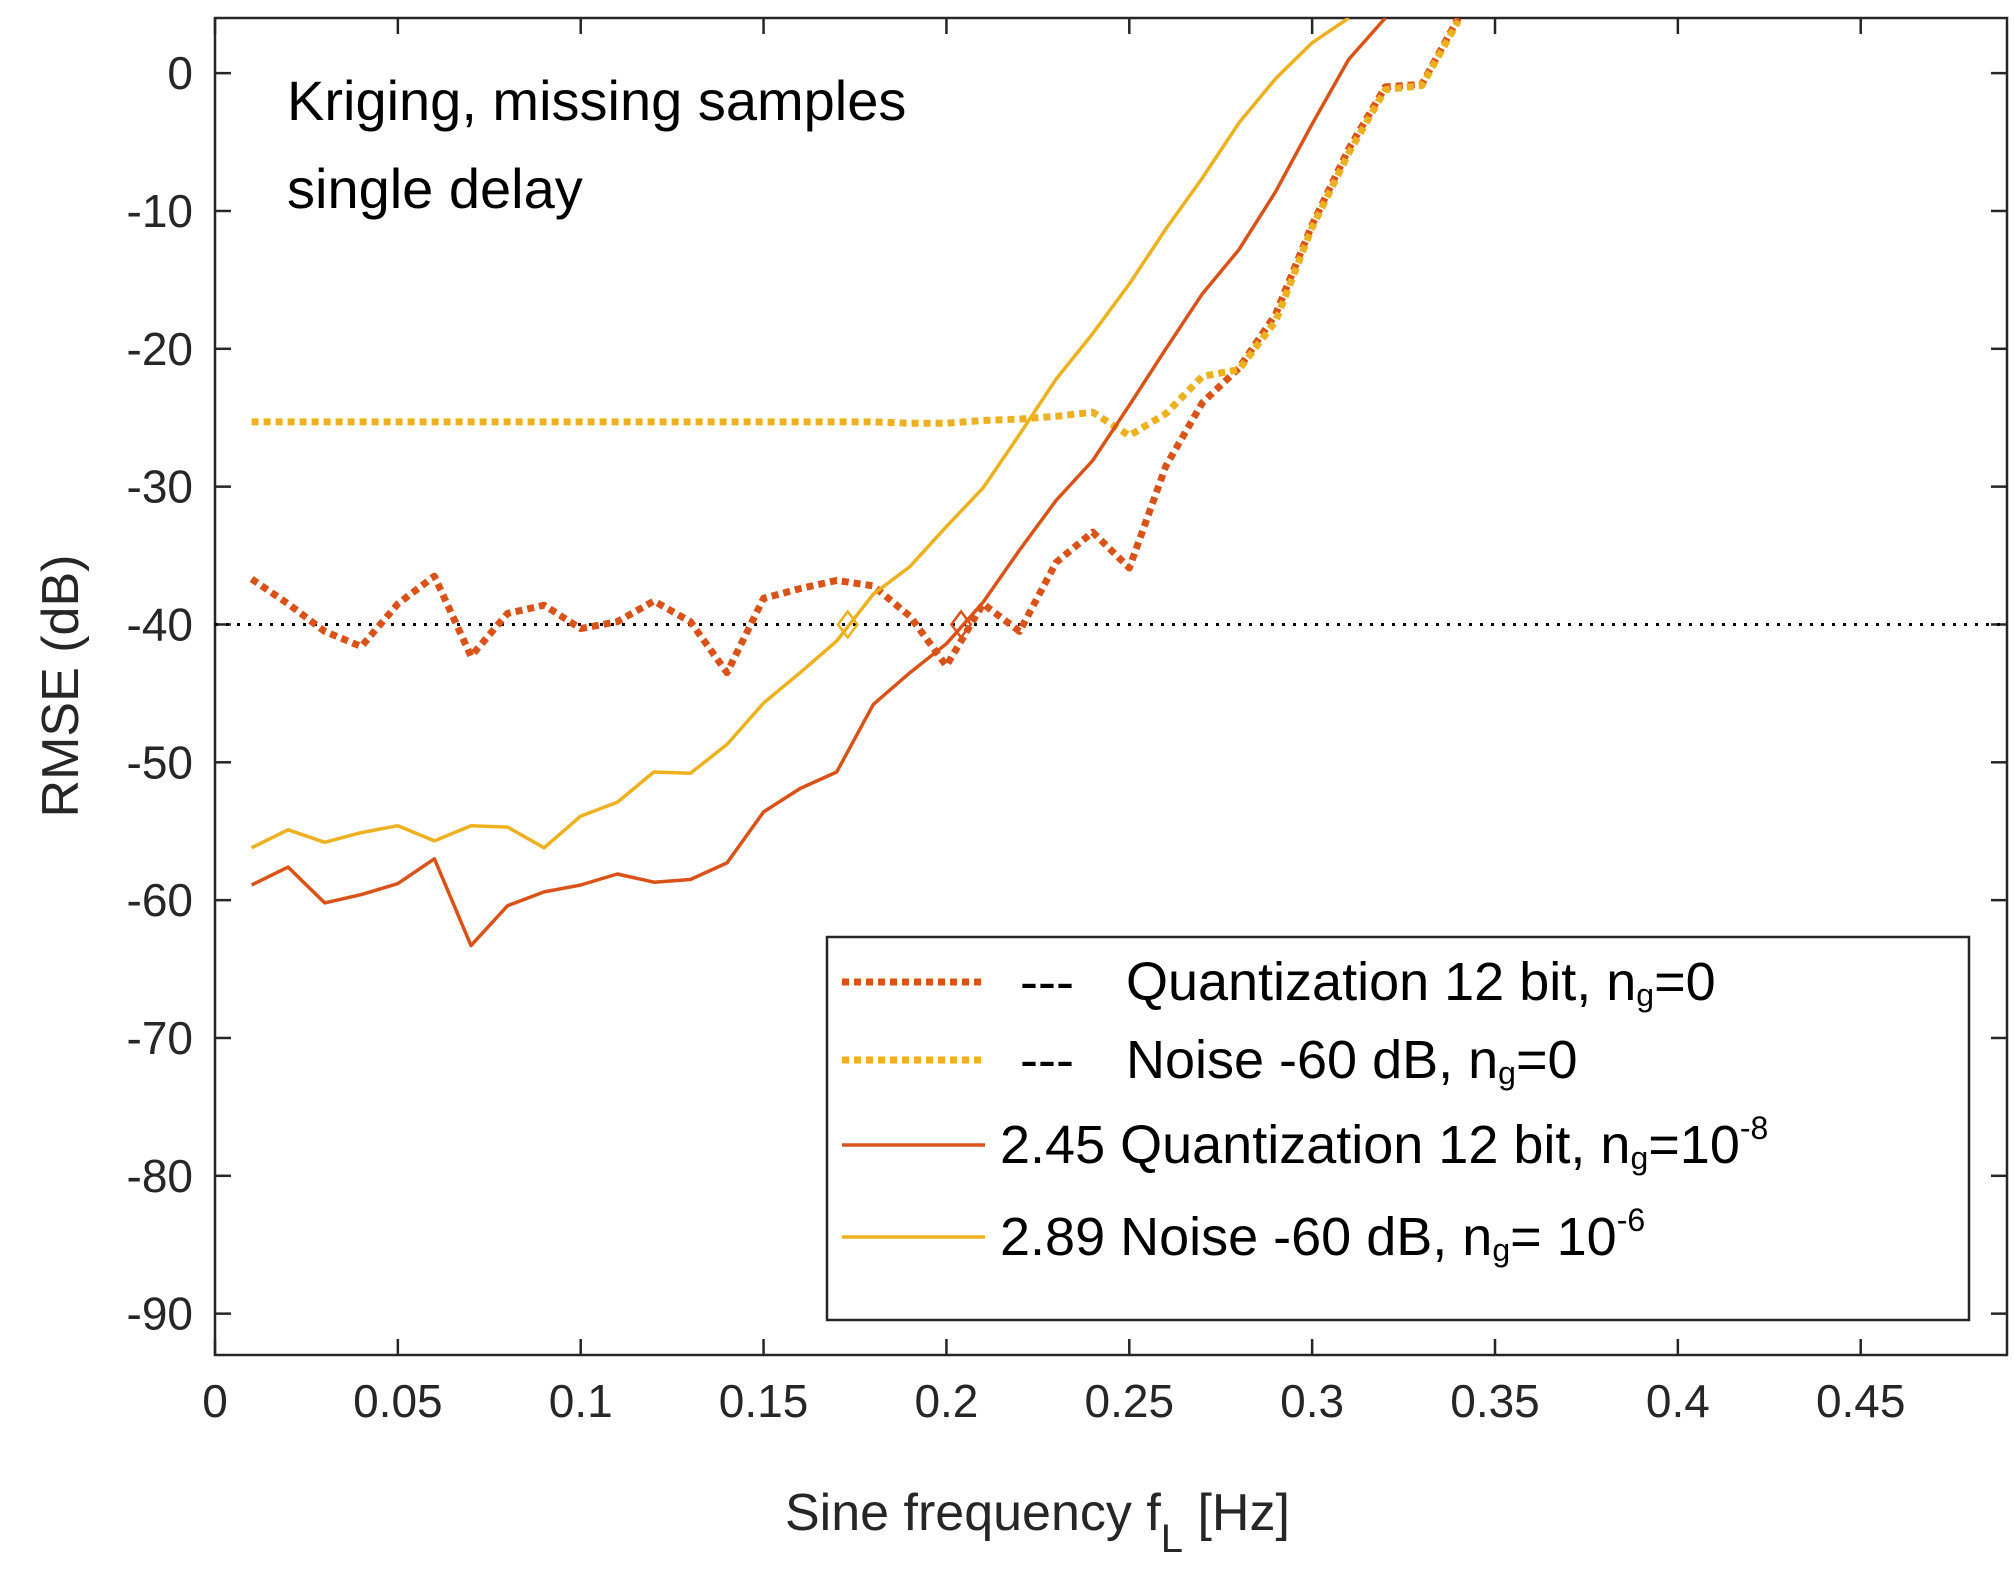 The image size is (2014, 1573). What do you see at coordinates (1299, 1060) in the screenshot?
I see `legend-label-noise-ng0: --- Noise -60 dB, ng=0` at bounding box center [1299, 1060].